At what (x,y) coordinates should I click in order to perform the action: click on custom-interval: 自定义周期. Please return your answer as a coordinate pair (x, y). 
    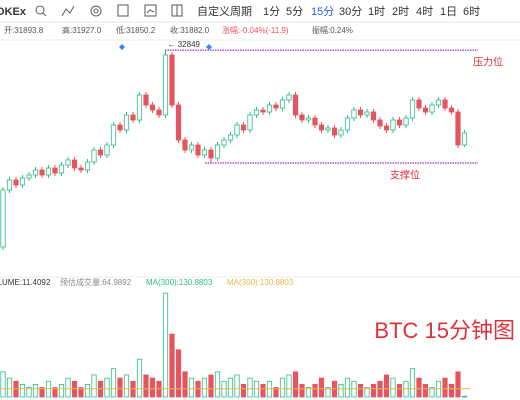
    Looking at the image, I should click on (224, 11).